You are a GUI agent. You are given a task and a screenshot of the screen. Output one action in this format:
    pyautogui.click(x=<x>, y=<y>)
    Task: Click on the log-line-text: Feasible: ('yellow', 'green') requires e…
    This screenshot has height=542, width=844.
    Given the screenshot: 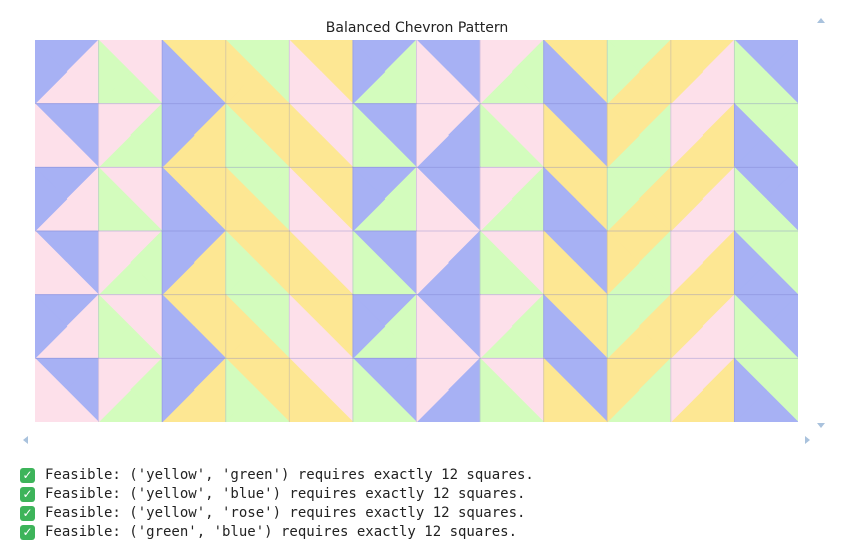 What is the action you would take?
    pyautogui.click(x=289, y=475)
    